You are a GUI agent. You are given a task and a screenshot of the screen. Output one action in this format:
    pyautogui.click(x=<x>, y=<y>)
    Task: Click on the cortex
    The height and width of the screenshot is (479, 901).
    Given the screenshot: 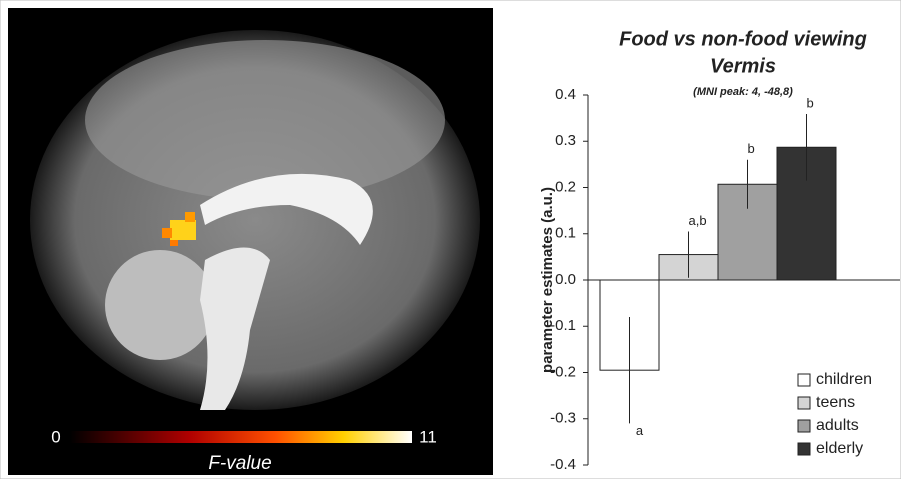 What is the action you would take?
    pyautogui.click(x=265, y=120)
    